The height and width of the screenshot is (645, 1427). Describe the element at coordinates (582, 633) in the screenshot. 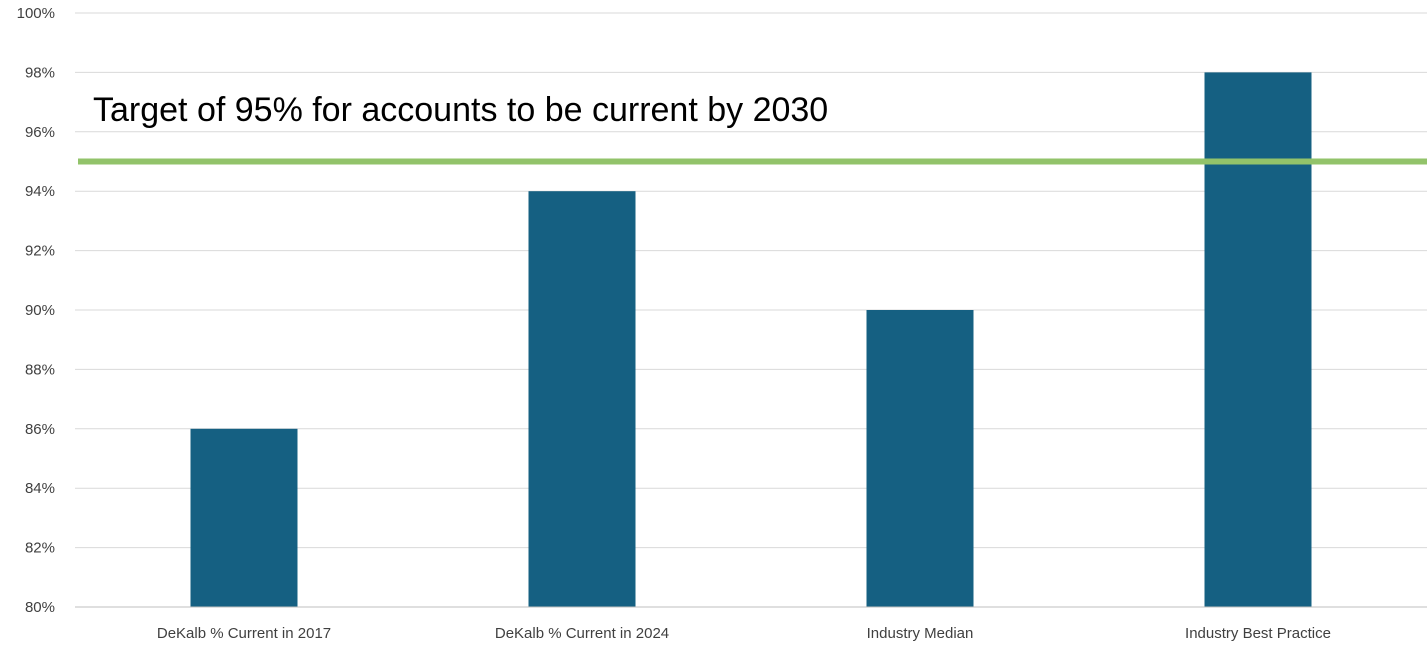

I see `x-category-label: DeKalb % Current in 2024` at that location.